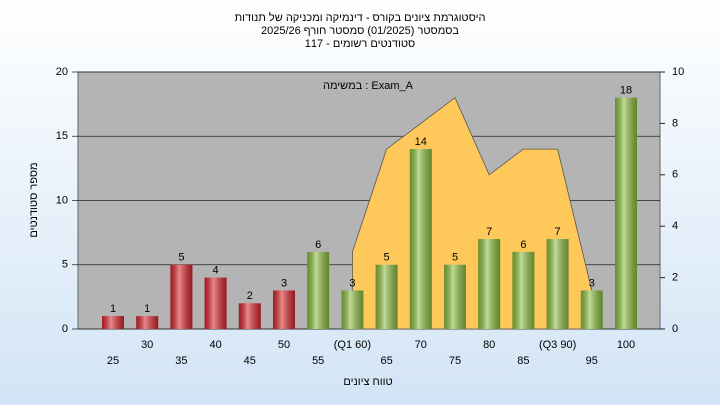 This screenshot has width=720, height=410. Describe the element at coordinates (675, 278) in the screenshot. I see `y2-tick-label: 2` at that location.